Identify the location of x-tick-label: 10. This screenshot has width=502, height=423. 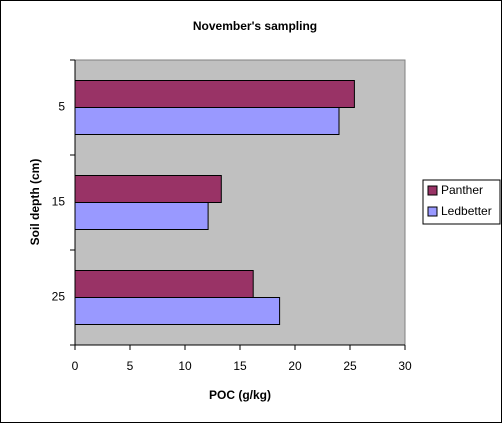
(185, 366).